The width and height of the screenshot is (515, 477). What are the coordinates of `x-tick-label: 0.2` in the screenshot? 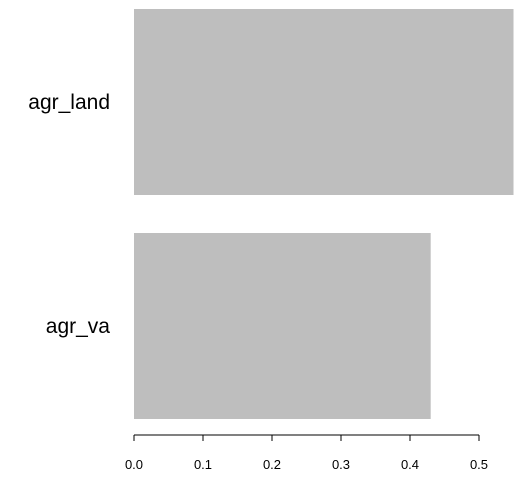 It's located at (272, 464).